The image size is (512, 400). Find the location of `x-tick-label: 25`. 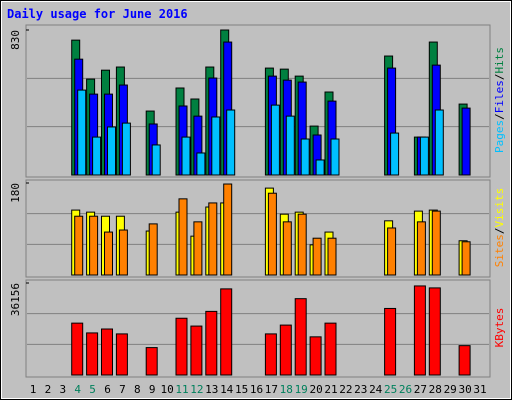

x-tick-label: 25 is located at coordinates (390, 389).